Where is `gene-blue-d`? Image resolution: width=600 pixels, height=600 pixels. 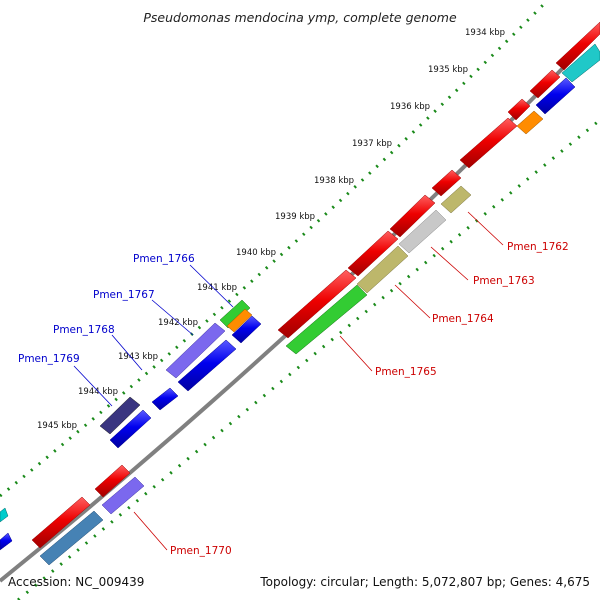 gene-blue-d is located at coordinates (246, 329).